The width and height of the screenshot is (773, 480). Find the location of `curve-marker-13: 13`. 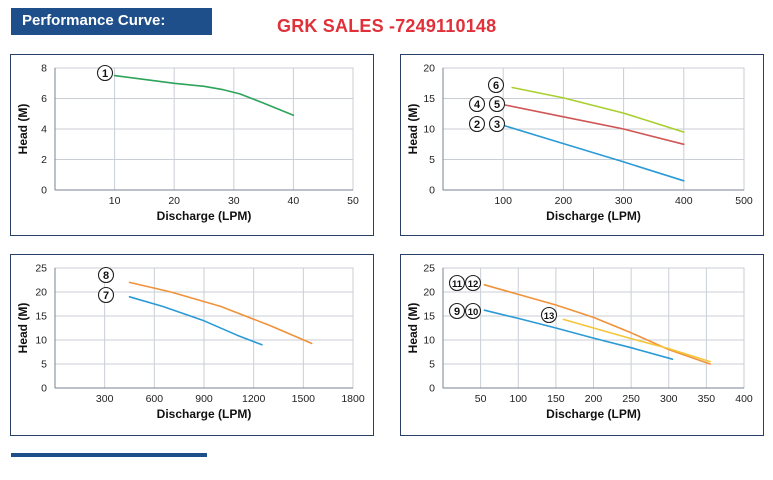

curve-marker-13: 13 is located at coordinates (549, 315).